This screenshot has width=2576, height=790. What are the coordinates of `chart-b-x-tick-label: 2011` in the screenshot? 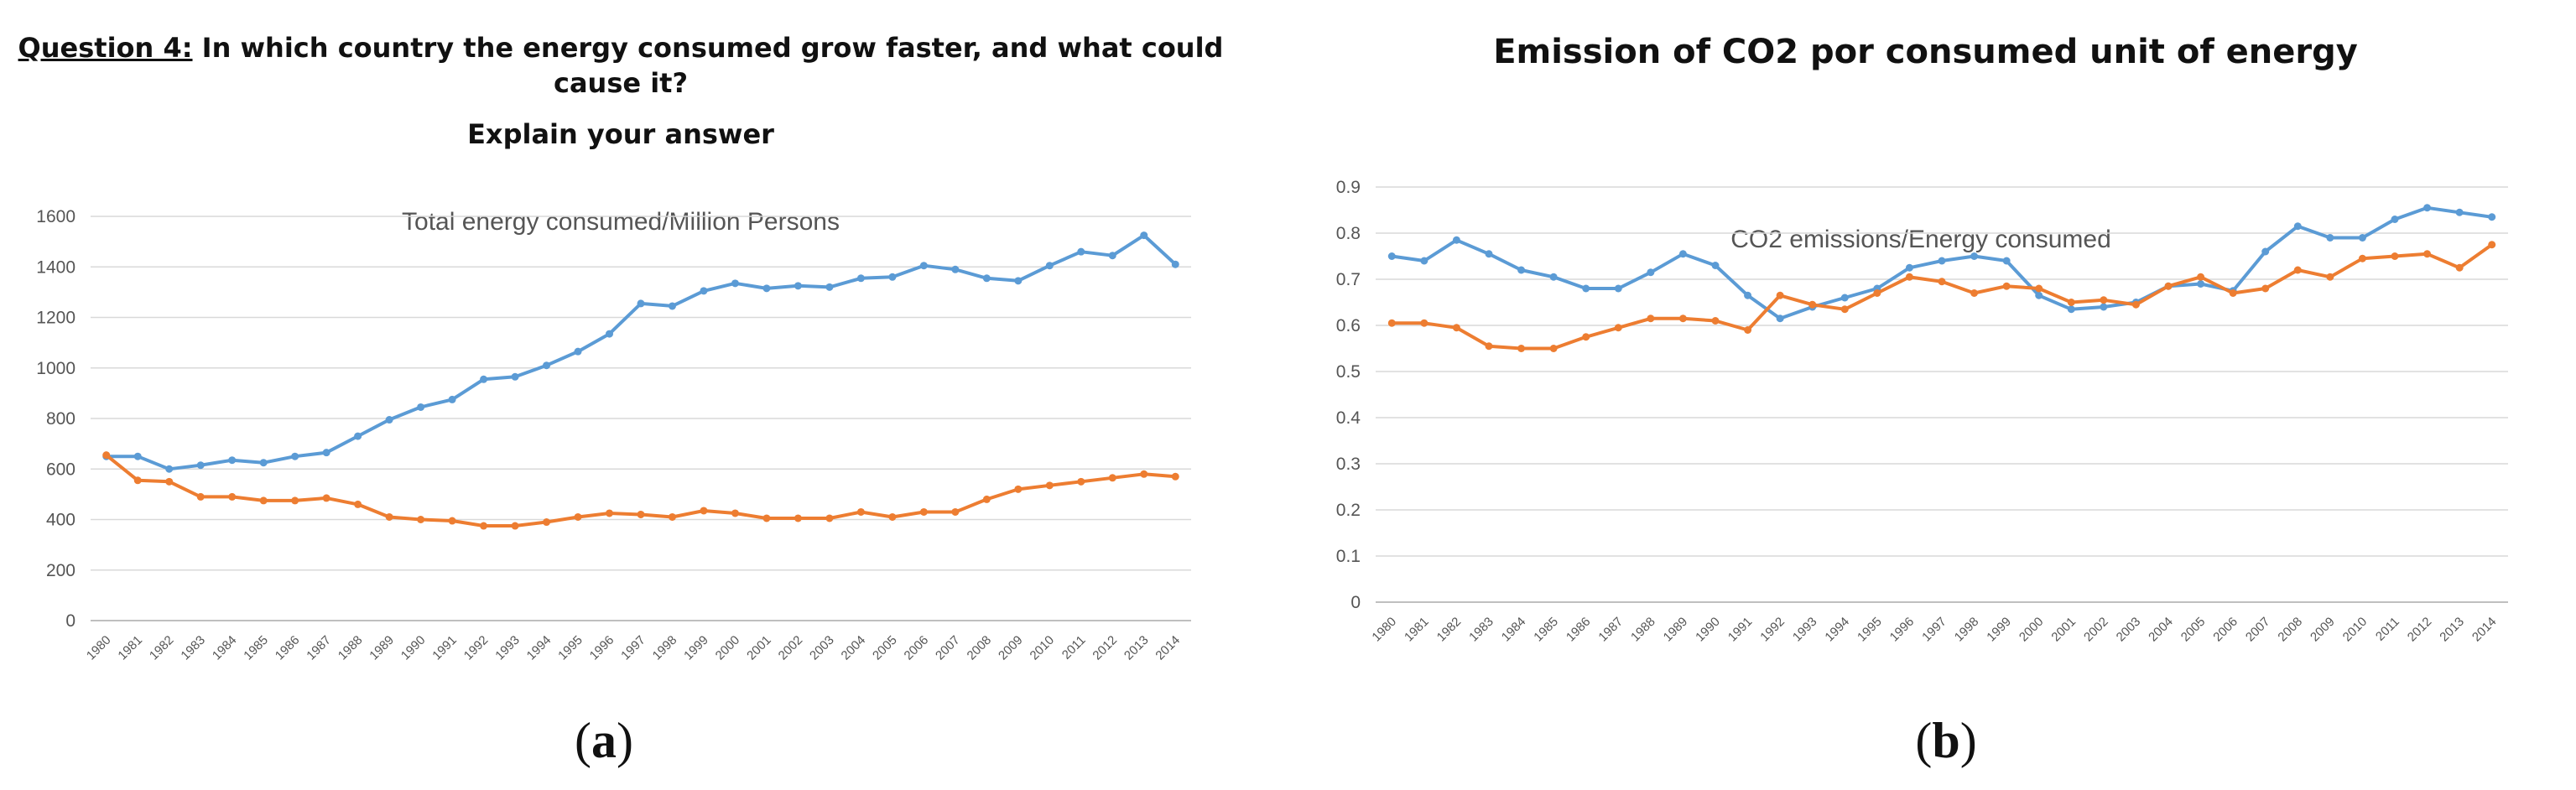 It's located at (2387, 629).